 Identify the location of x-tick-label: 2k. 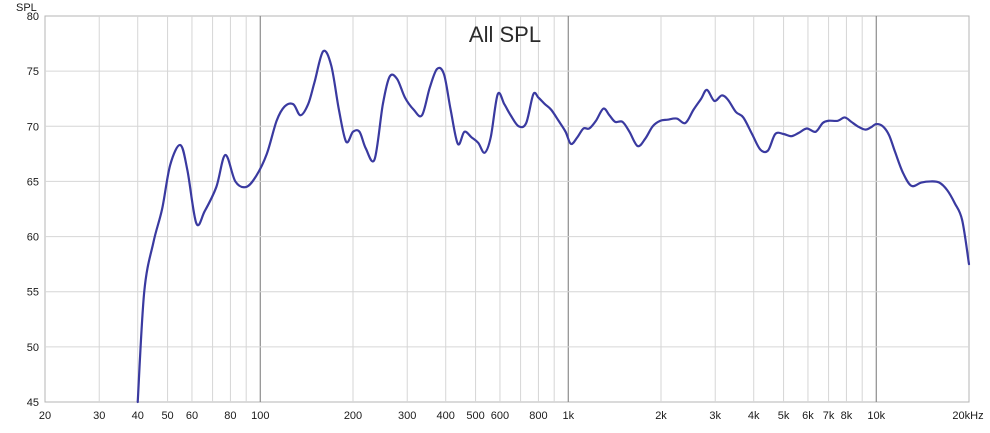
(661, 416).